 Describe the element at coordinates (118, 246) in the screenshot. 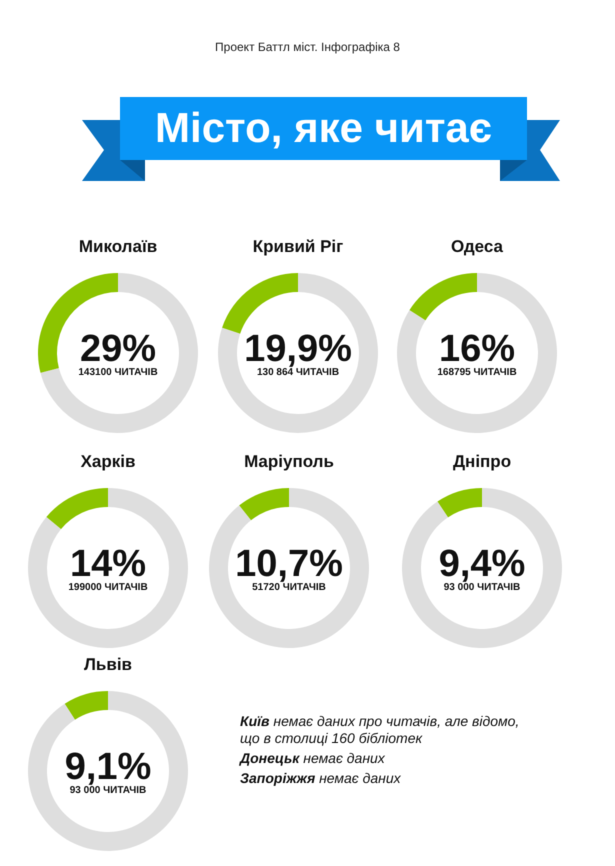

I see `chart-title: Миколаїв` at that location.